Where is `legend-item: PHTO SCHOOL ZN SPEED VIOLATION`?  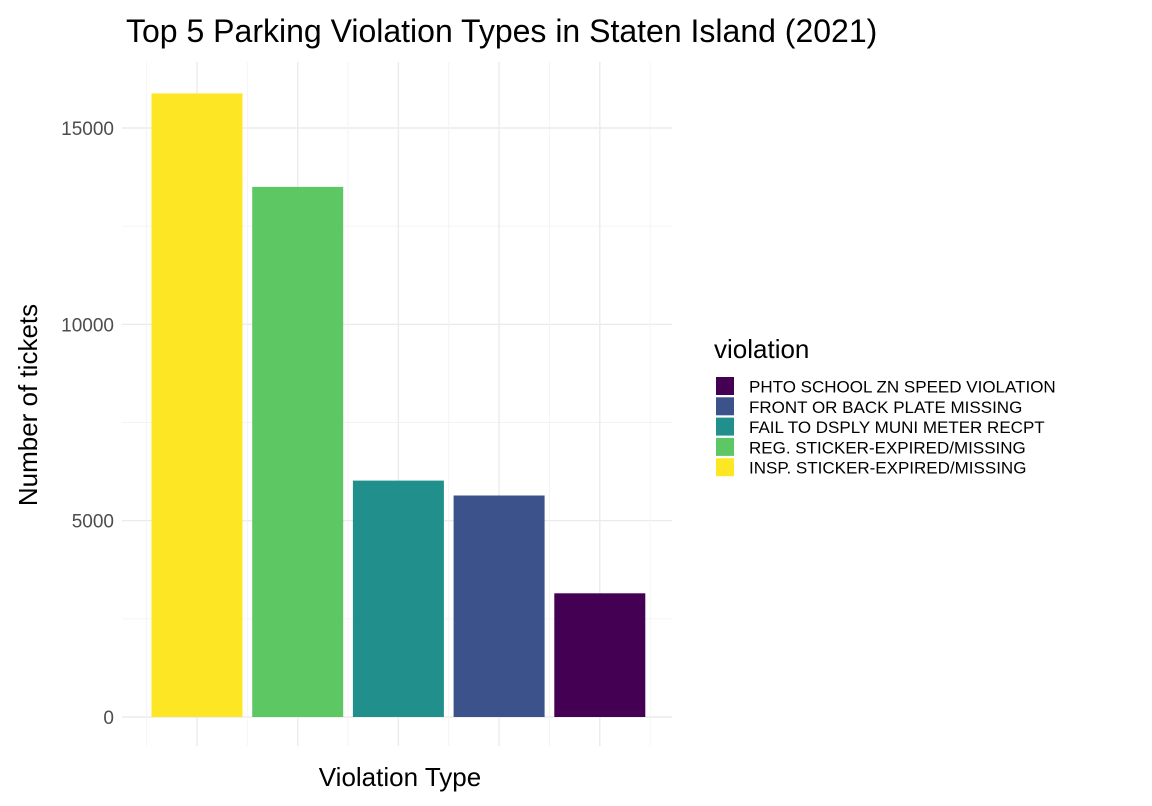 legend-item: PHTO SCHOOL ZN SPEED VIOLATION is located at coordinates (886, 387).